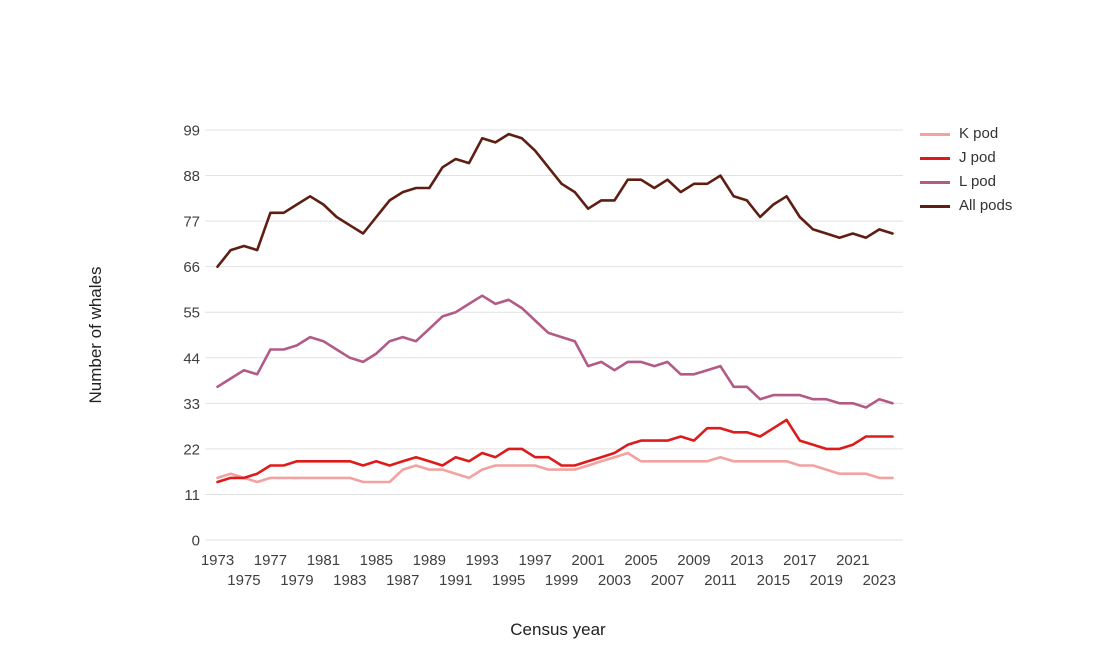  I want to click on x-tick-label: 2017, so click(799, 560).